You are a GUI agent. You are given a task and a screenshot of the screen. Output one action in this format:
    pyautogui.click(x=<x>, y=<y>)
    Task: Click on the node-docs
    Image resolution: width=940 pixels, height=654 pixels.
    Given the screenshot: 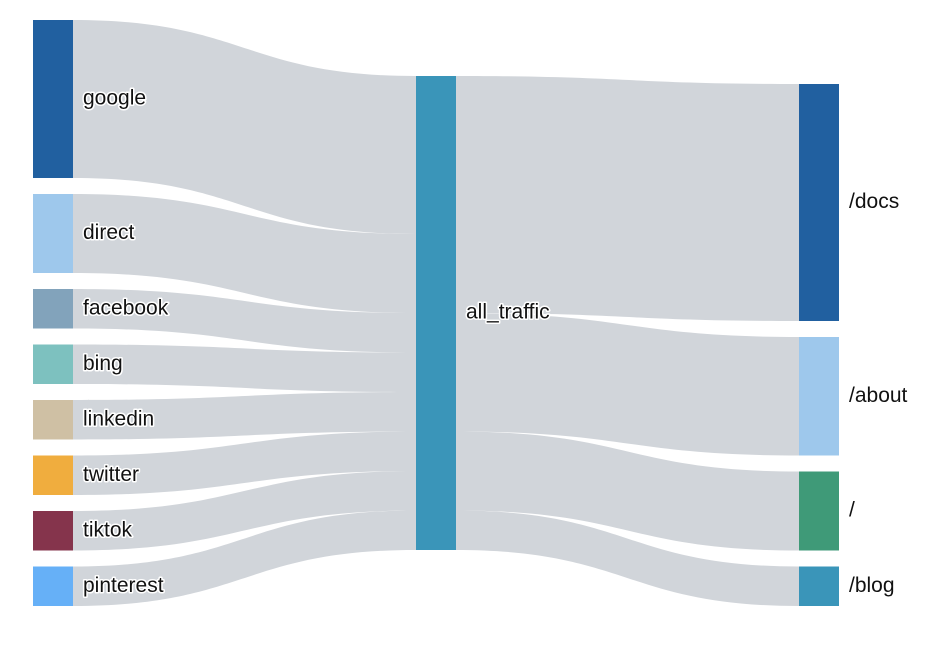 What is the action you would take?
    pyautogui.click(x=819, y=202)
    